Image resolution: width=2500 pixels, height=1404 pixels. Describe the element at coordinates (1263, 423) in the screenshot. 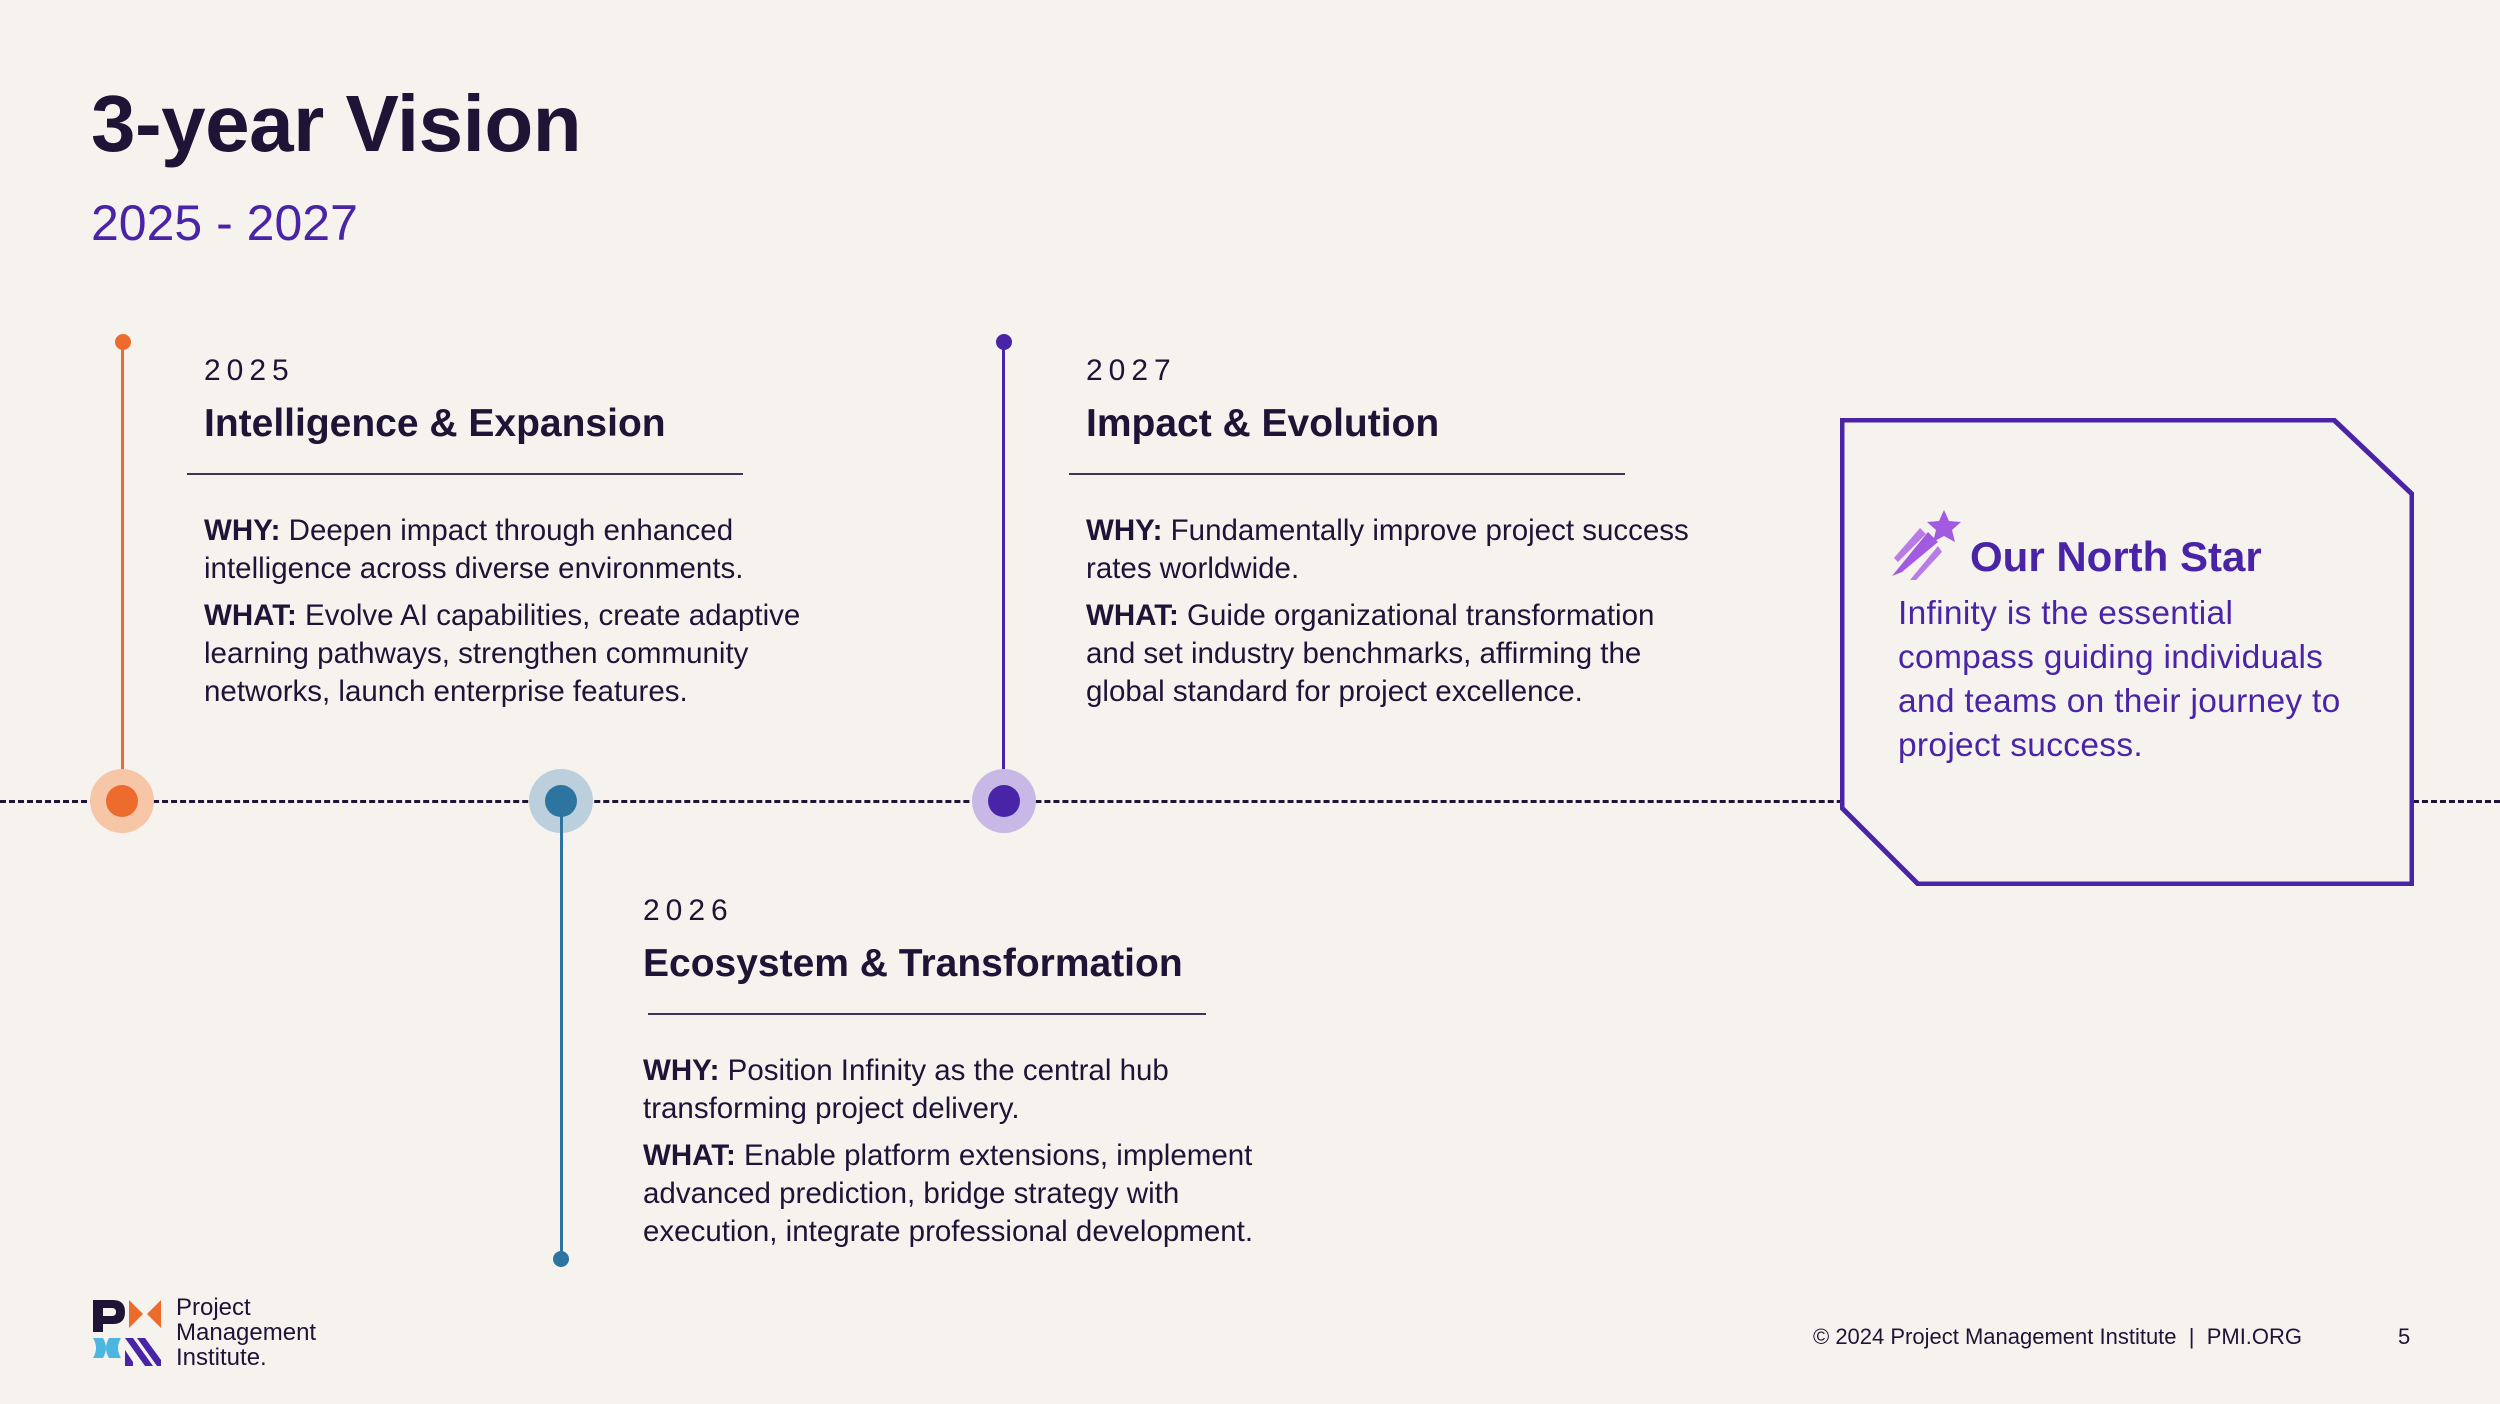

I see `milestone-title: Impact & Evolution` at that location.